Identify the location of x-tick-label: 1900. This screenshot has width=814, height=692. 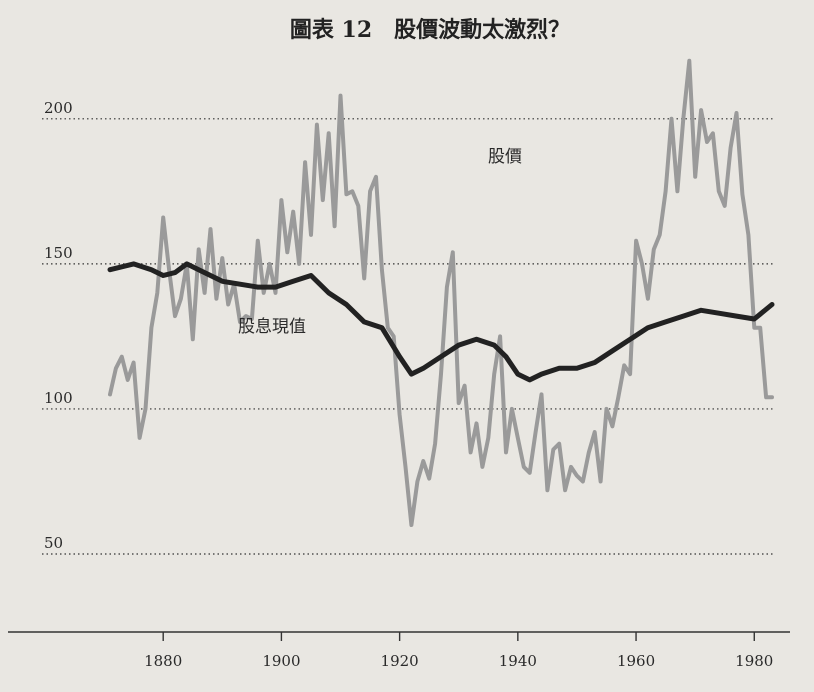
(281, 661).